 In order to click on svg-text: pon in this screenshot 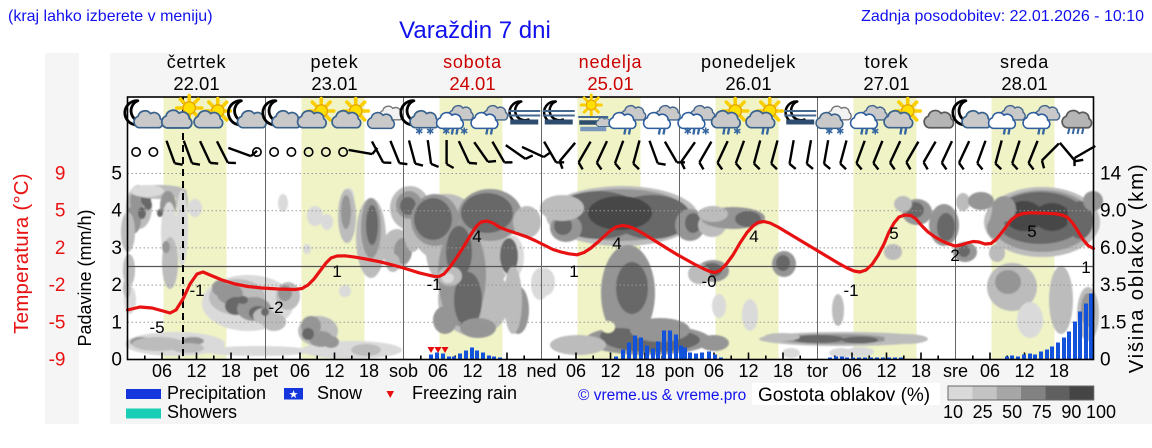, I will do `click(679, 371)`.